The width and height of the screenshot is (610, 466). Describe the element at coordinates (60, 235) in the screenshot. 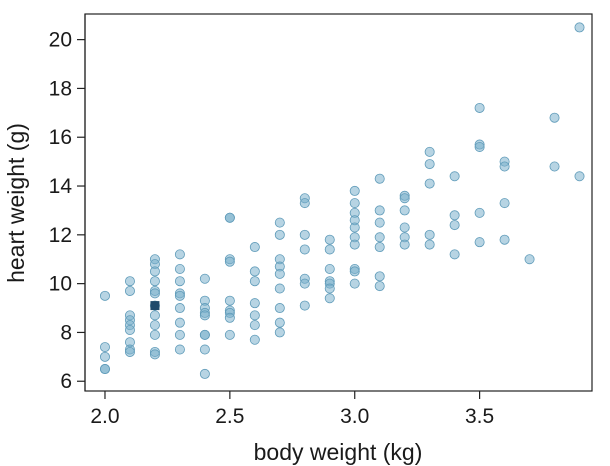

I see `y-tick-label: 12` at that location.